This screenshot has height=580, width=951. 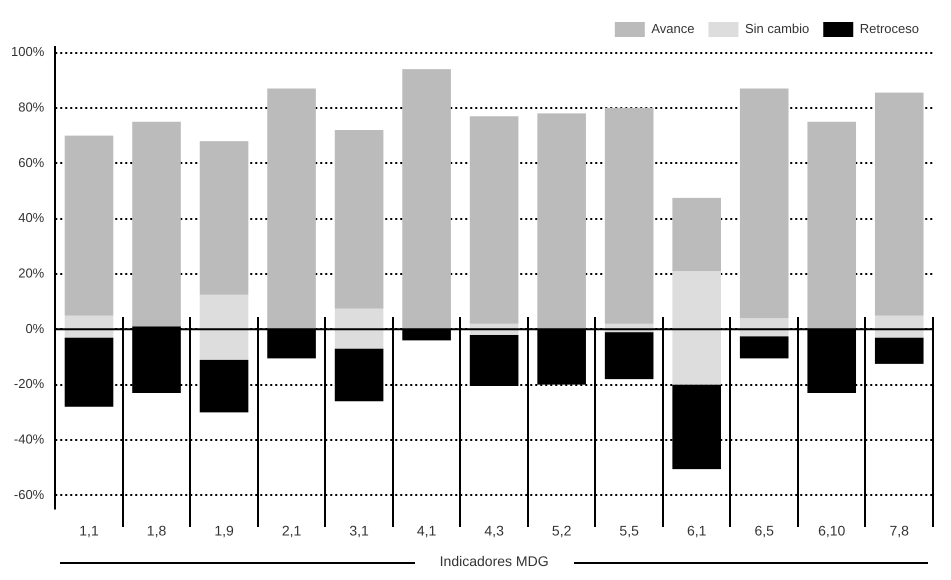 I want to click on y-tick-label: 60%, so click(x=31, y=162).